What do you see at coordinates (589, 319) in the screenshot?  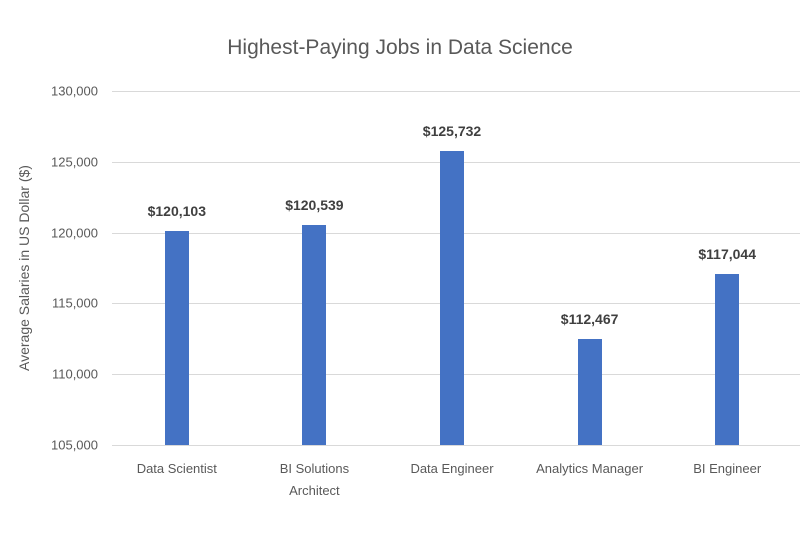 I see `data-label: $112,467` at bounding box center [589, 319].